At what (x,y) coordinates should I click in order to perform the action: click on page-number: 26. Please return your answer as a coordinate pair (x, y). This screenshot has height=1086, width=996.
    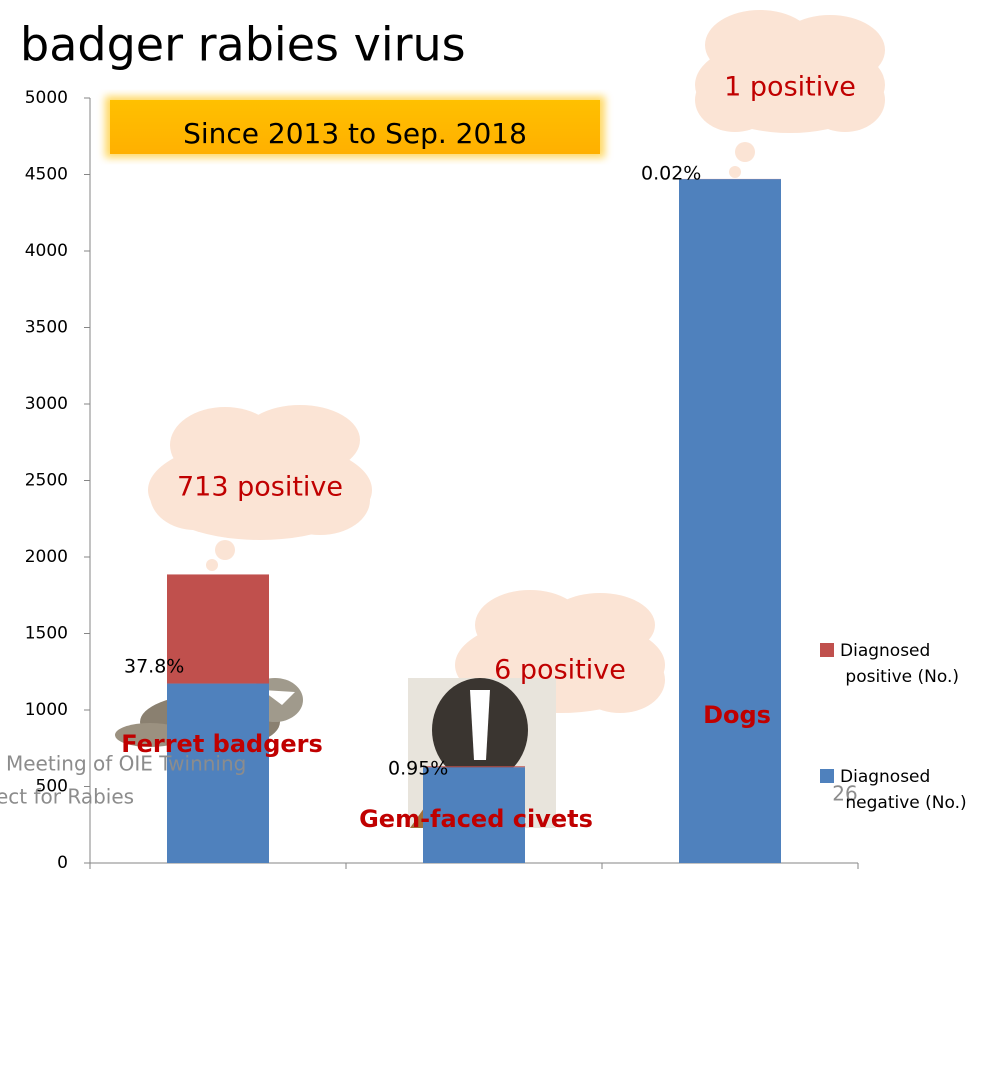
    Looking at the image, I should click on (844, 794).